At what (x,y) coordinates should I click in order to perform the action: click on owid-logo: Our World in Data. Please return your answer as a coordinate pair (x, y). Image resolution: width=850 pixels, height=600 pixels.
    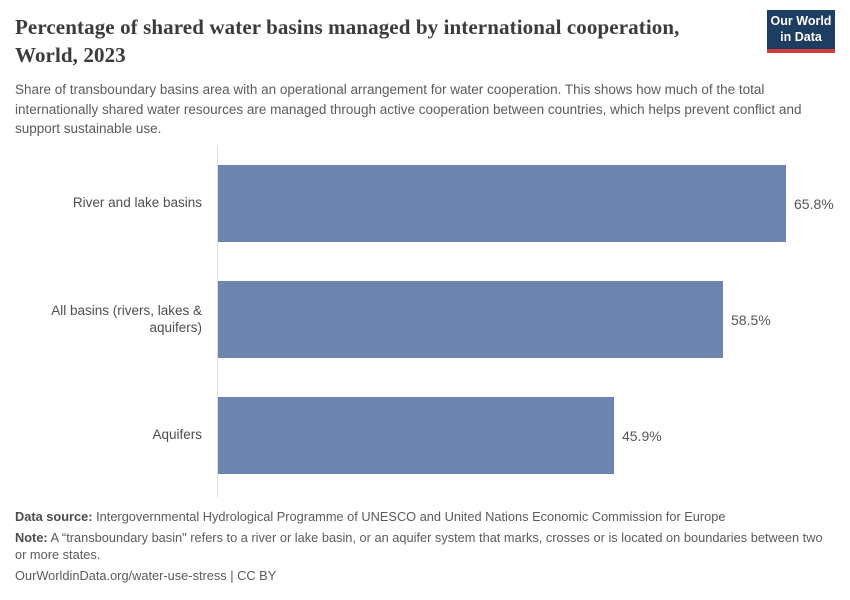
    Looking at the image, I should click on (801, 31).